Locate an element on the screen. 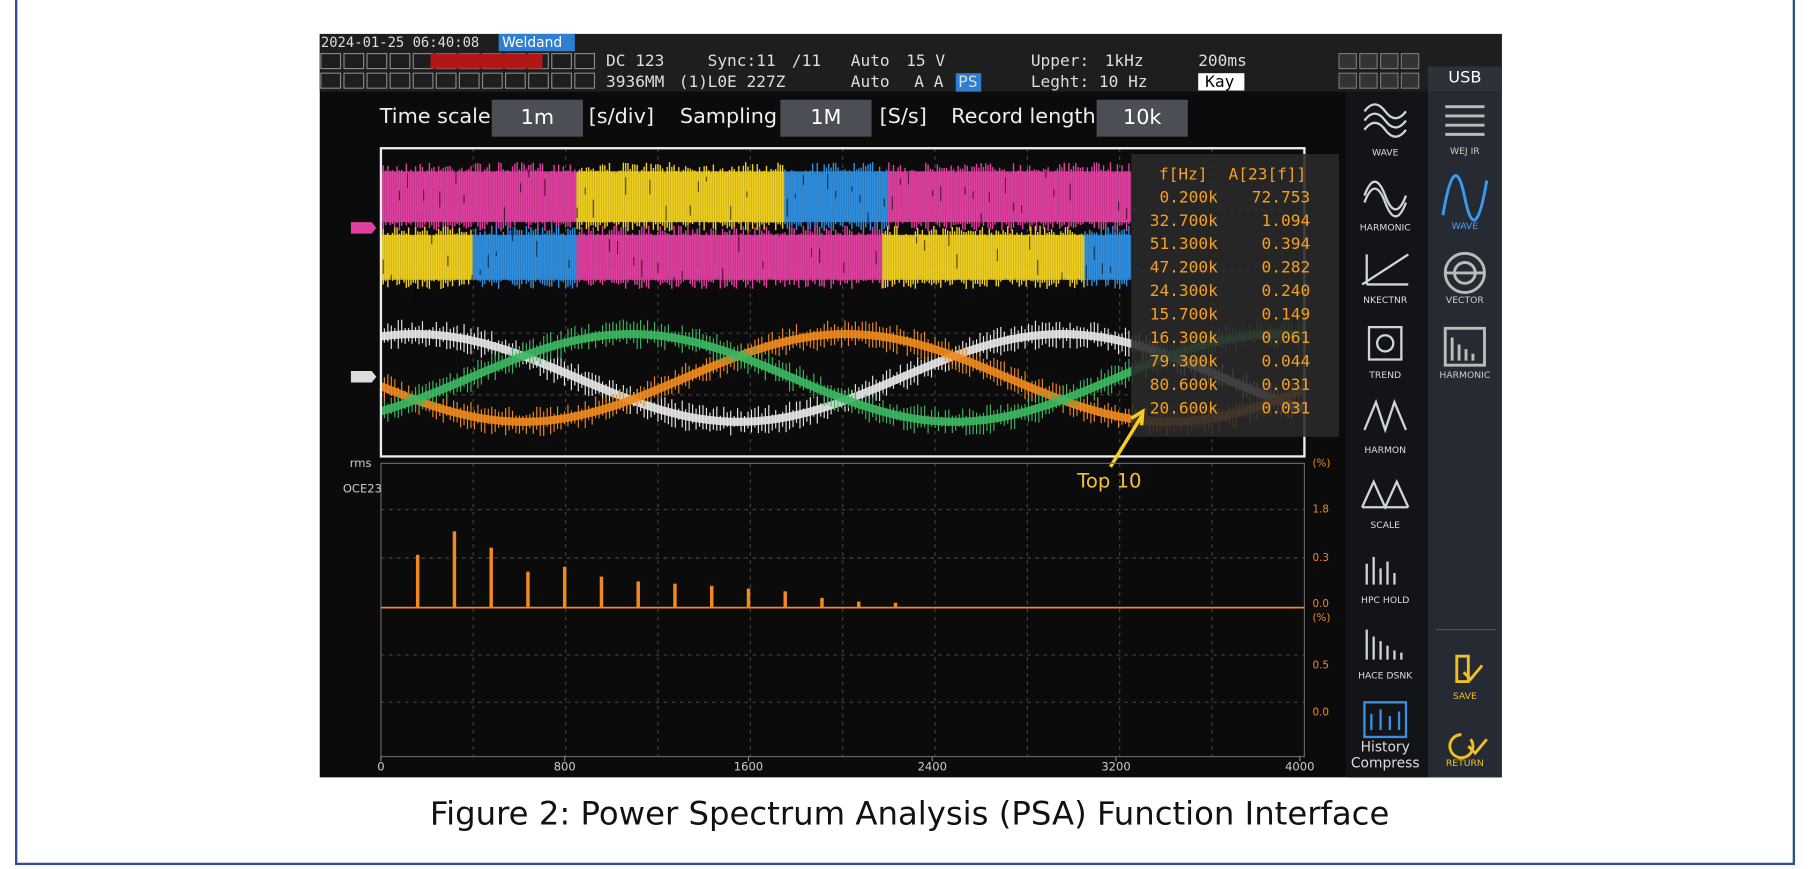 The width and height of the screenshot is (1810, 869). table-header: f[Hz] is located at coordinates (1183, 173).